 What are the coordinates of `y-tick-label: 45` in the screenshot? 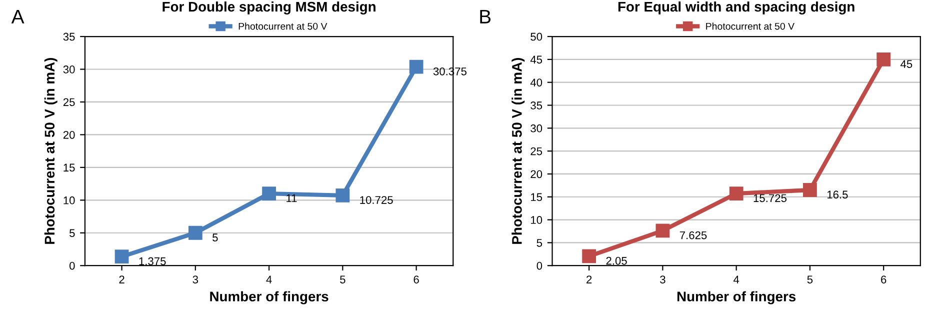 It's located at (536, 60).